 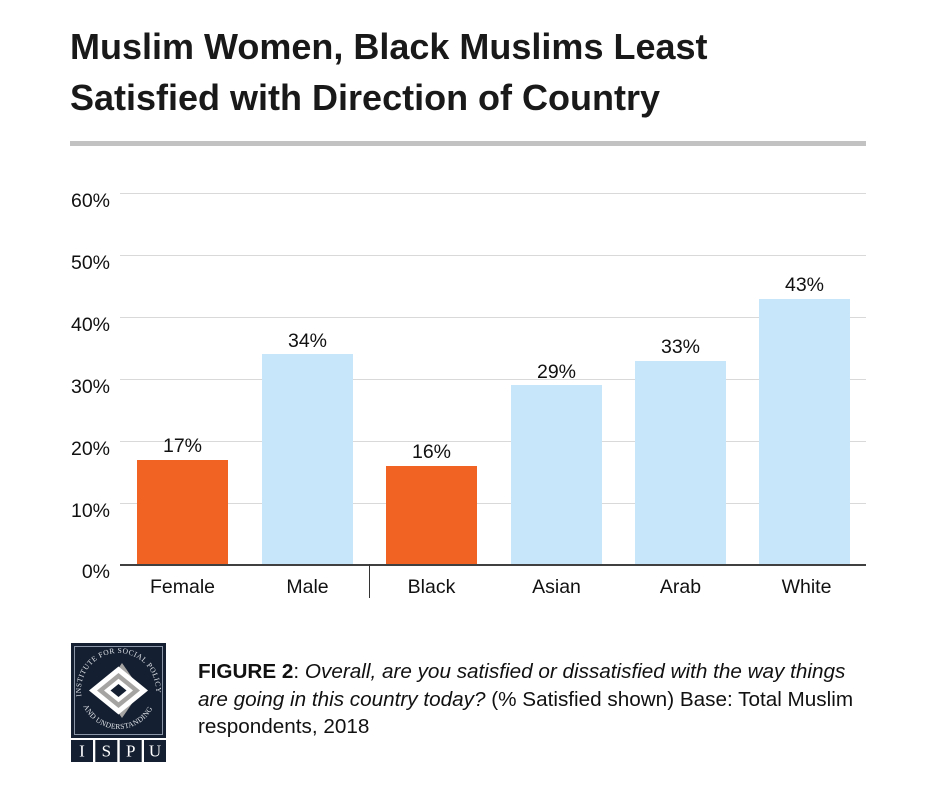 What do you see at coordinates (82, 751) in the screenshot?
I see `svg-text: I` at bounding box center [82, 751].